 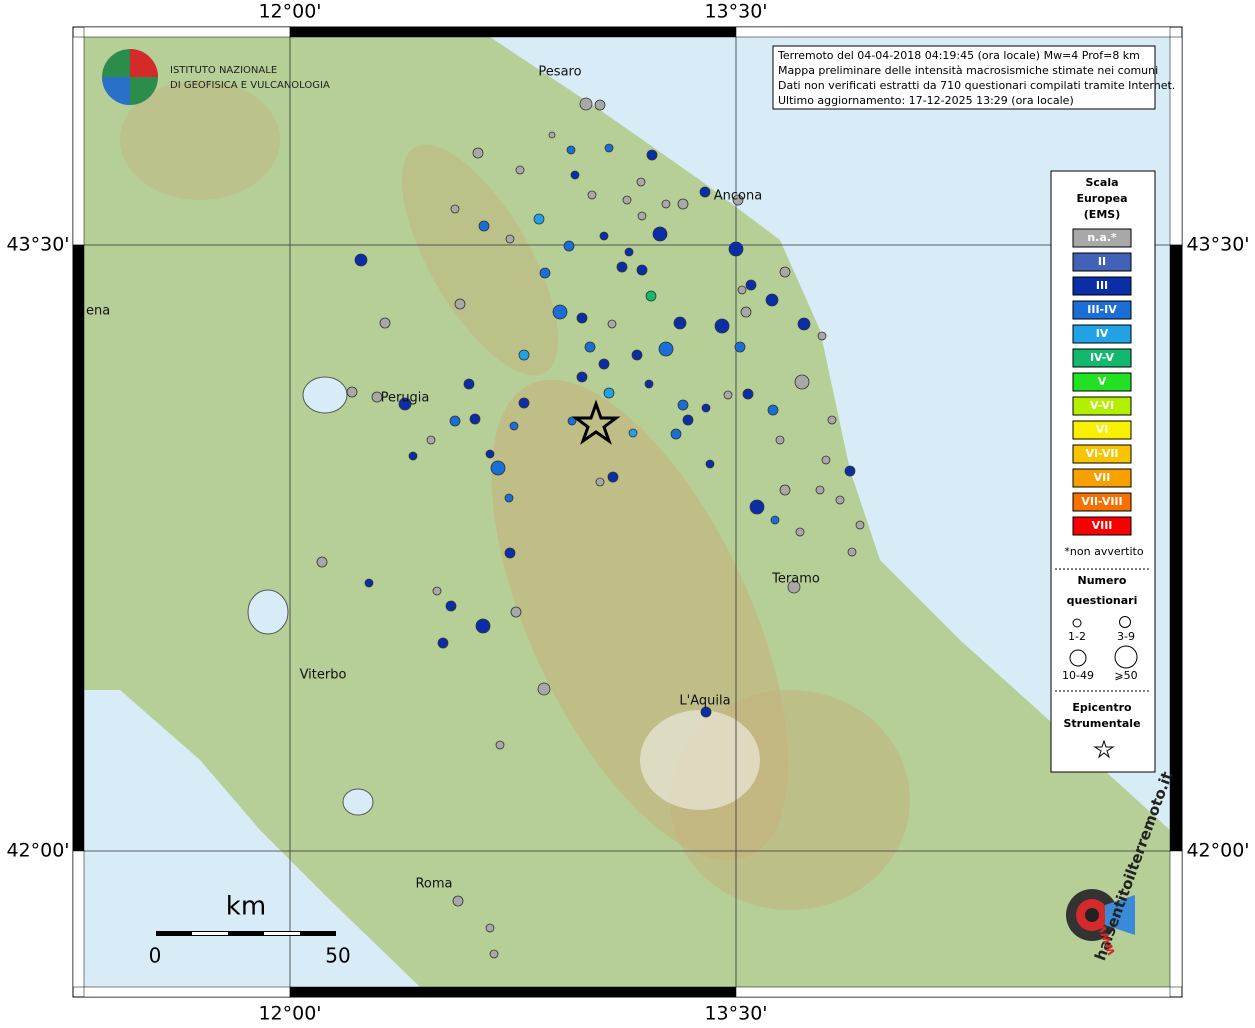 What do you see at coordinates (1102, 600) in the screenshot?
I see `legend-title: questionari` at bounding box center [1102, 600].